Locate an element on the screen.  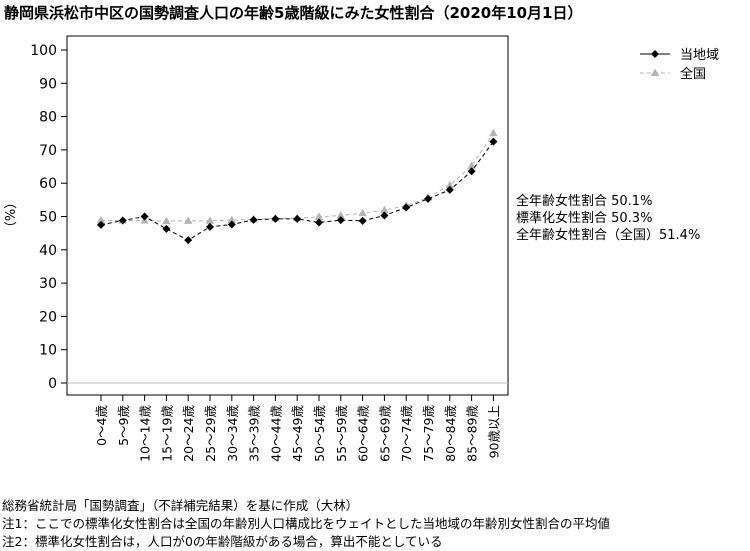
x-tick-label: 45～49歳 is located at coordinates (297, 433).